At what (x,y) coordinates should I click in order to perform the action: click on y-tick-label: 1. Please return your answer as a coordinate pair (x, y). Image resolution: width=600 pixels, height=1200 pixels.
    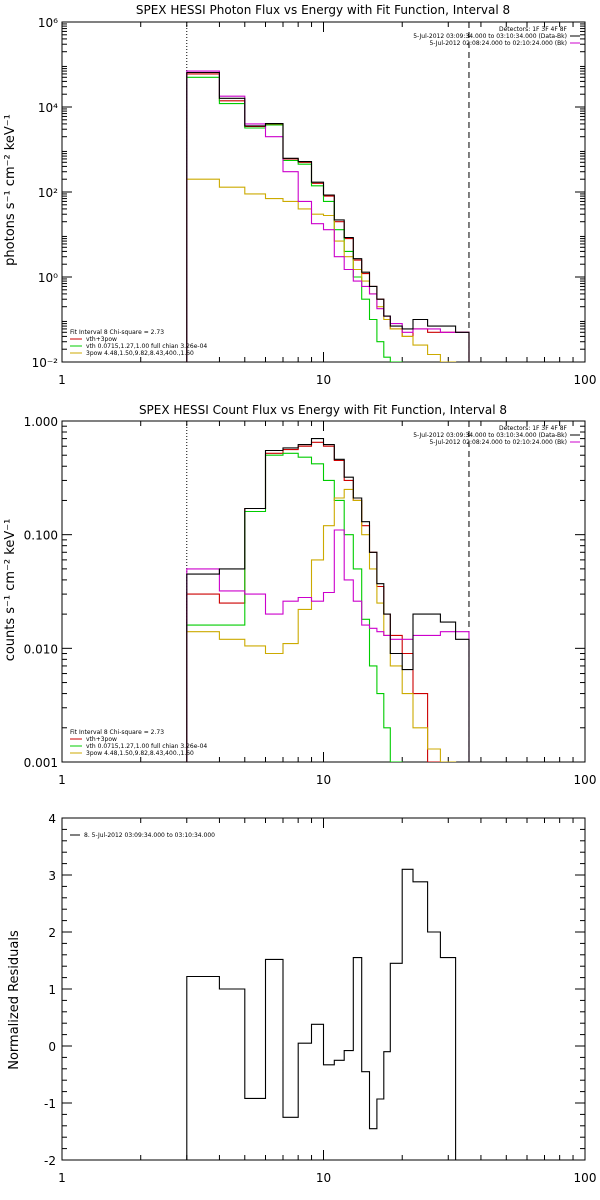
    Looking at the image, I should click on (52, 990).